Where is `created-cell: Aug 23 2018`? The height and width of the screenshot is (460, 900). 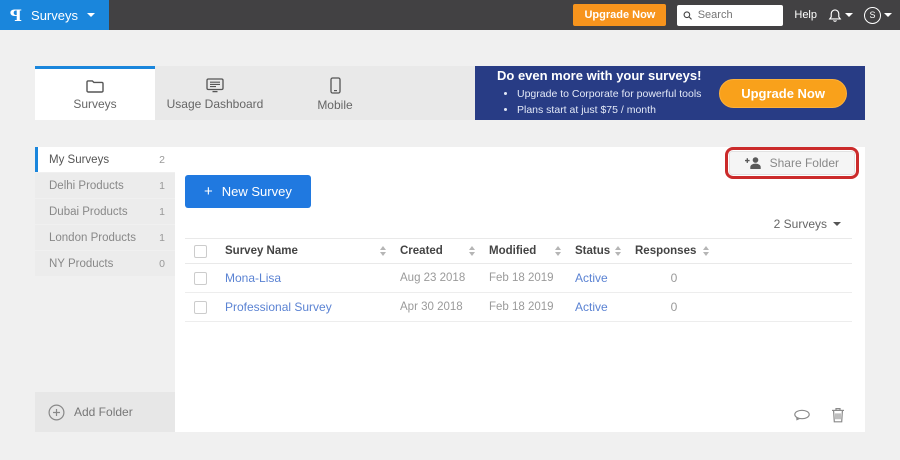
created-cell: Aug 23 2018 is located at coordinates (433, 278).